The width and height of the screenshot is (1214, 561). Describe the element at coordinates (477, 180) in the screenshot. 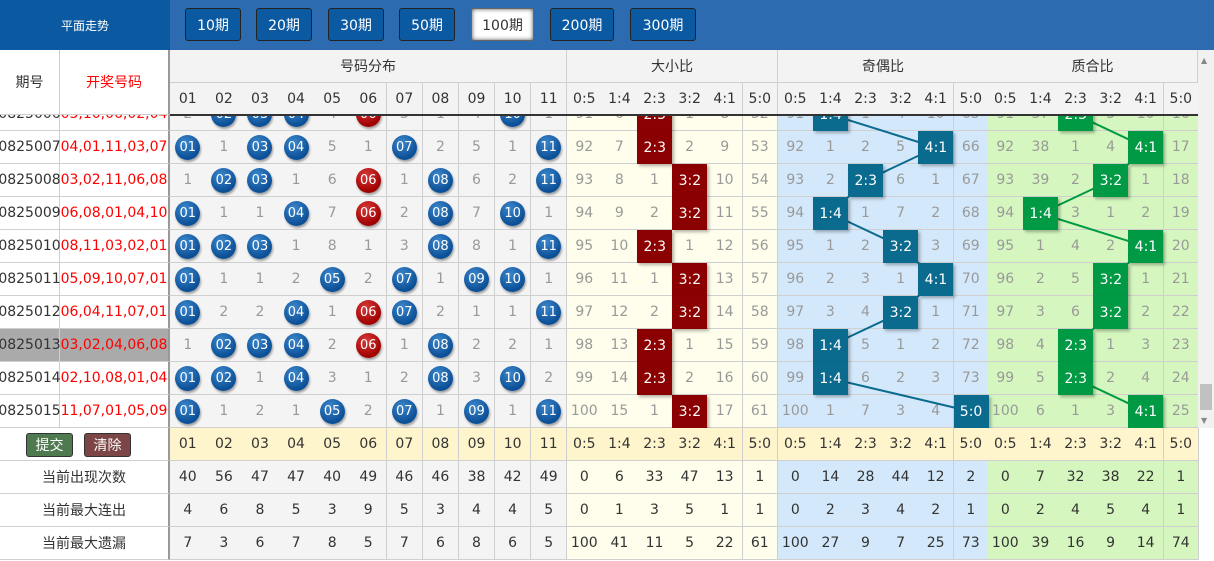

I see `number-cell-09: 6` at that location.